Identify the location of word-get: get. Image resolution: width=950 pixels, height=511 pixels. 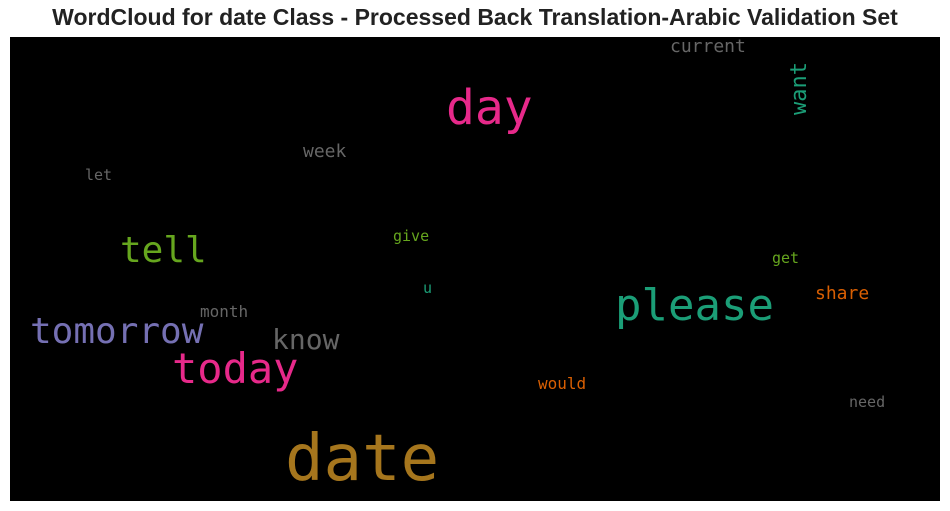
(786, 258).